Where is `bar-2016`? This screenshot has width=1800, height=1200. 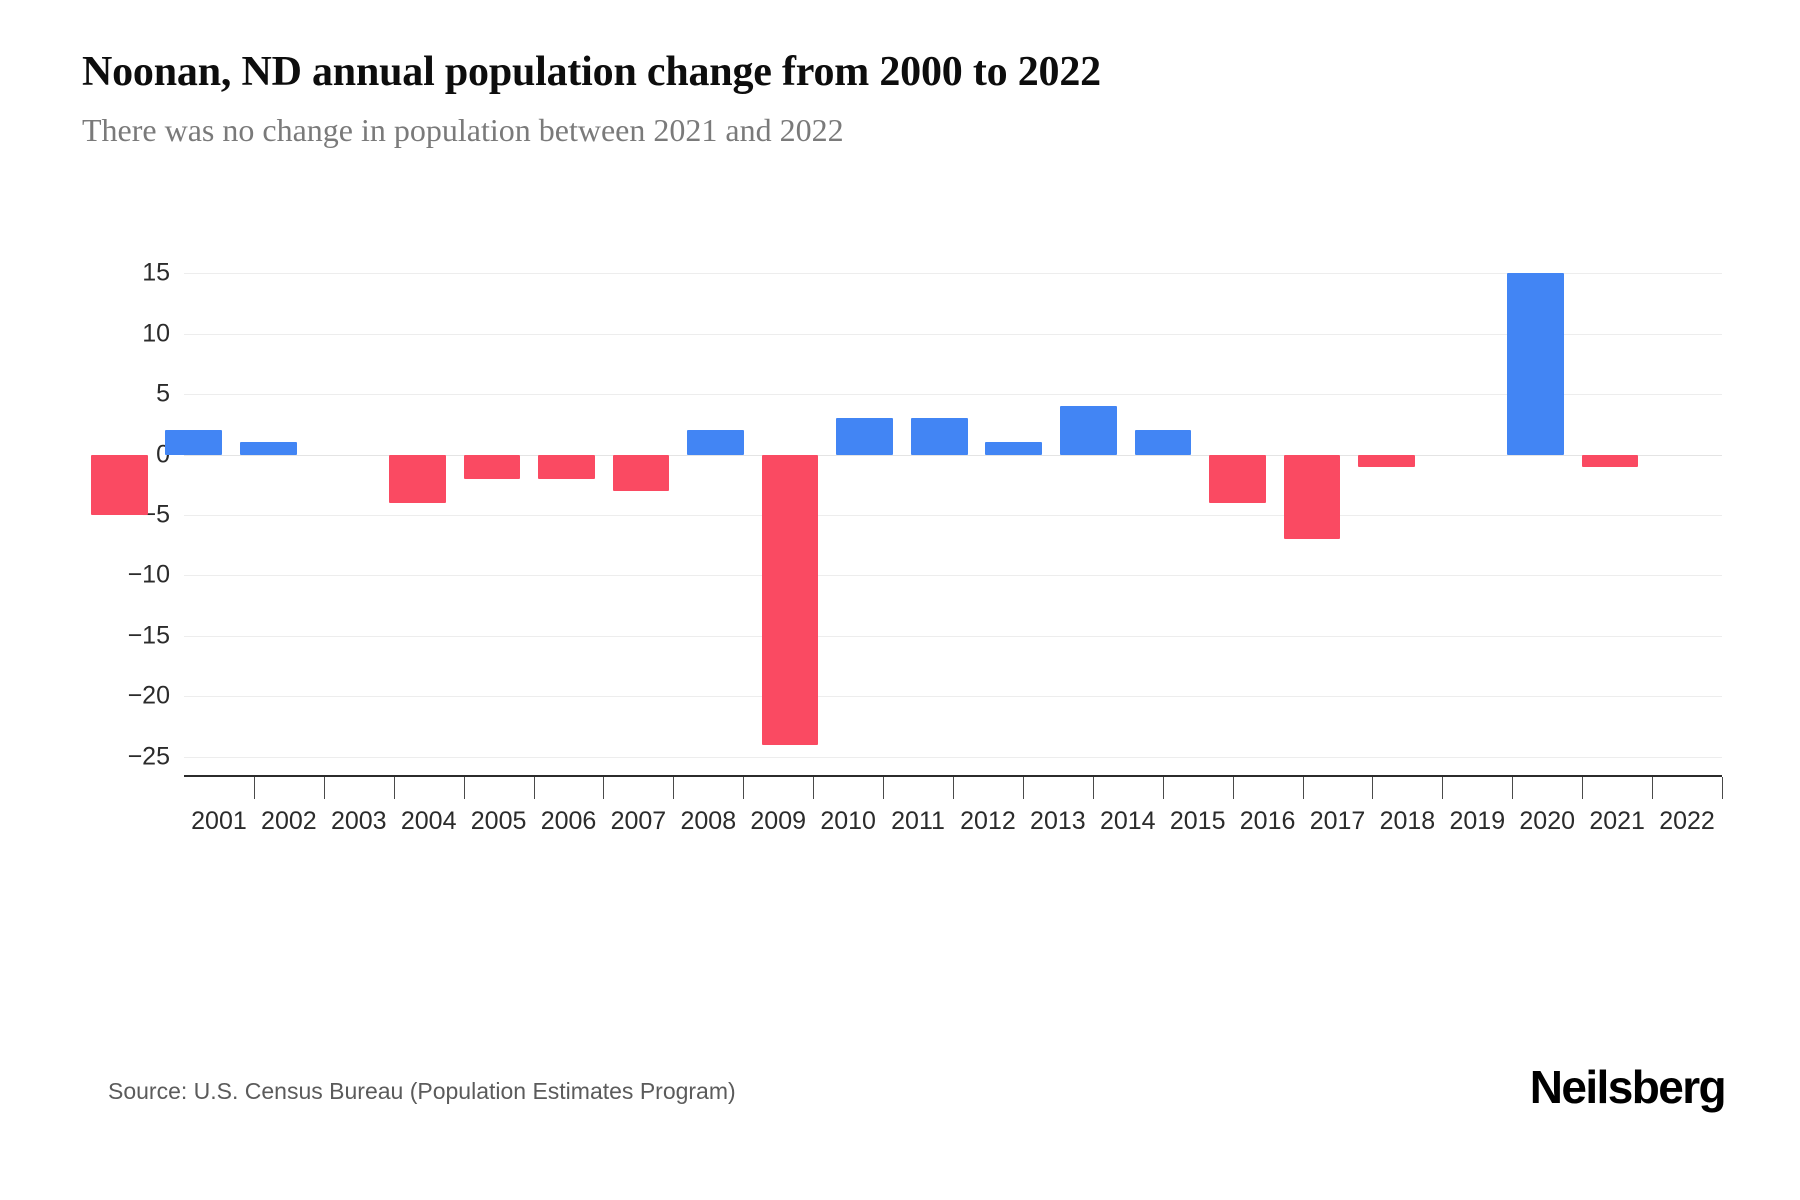 bar-2016 is located at coordinates (1237, 478).